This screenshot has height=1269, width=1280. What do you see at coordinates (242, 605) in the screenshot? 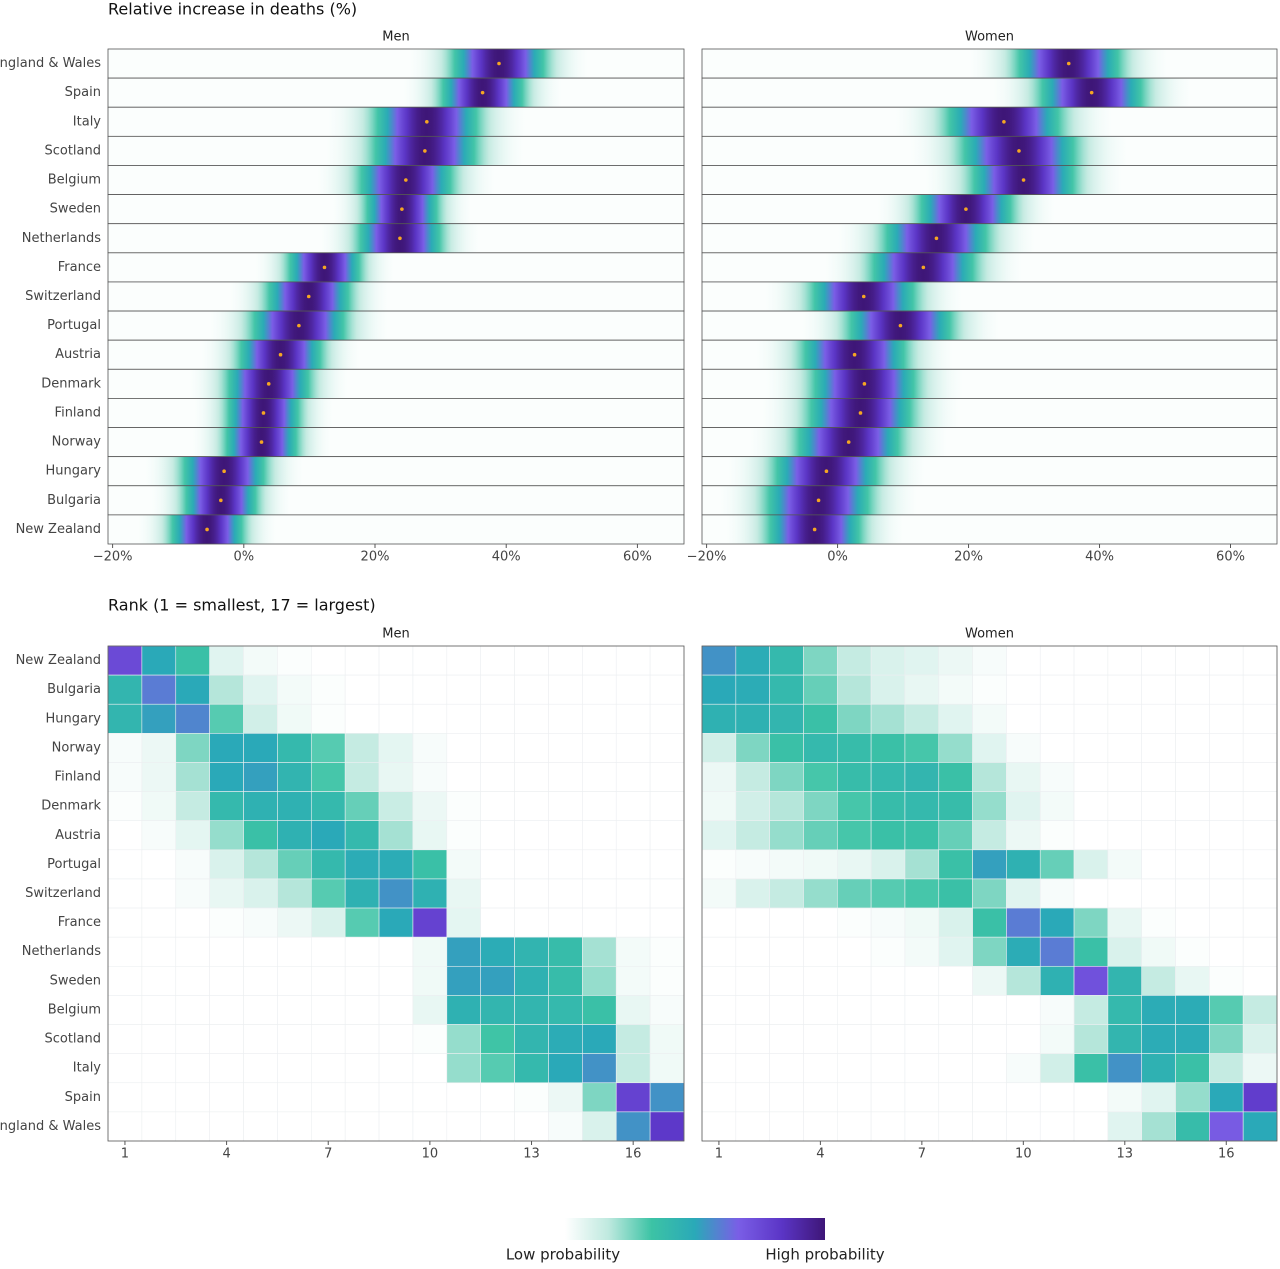
I see `chart-title: Rank (1 = smallest, 17 = largest)` at bounding box center [242, 605].